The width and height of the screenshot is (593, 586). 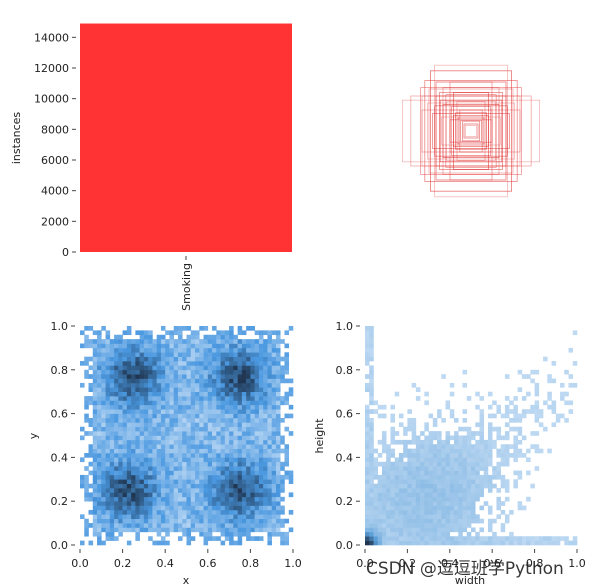 What do you see at coordinates (450, 563) in the screenshot?
I see `x-tick-label: 0.4` at bounding box center [450, 563].